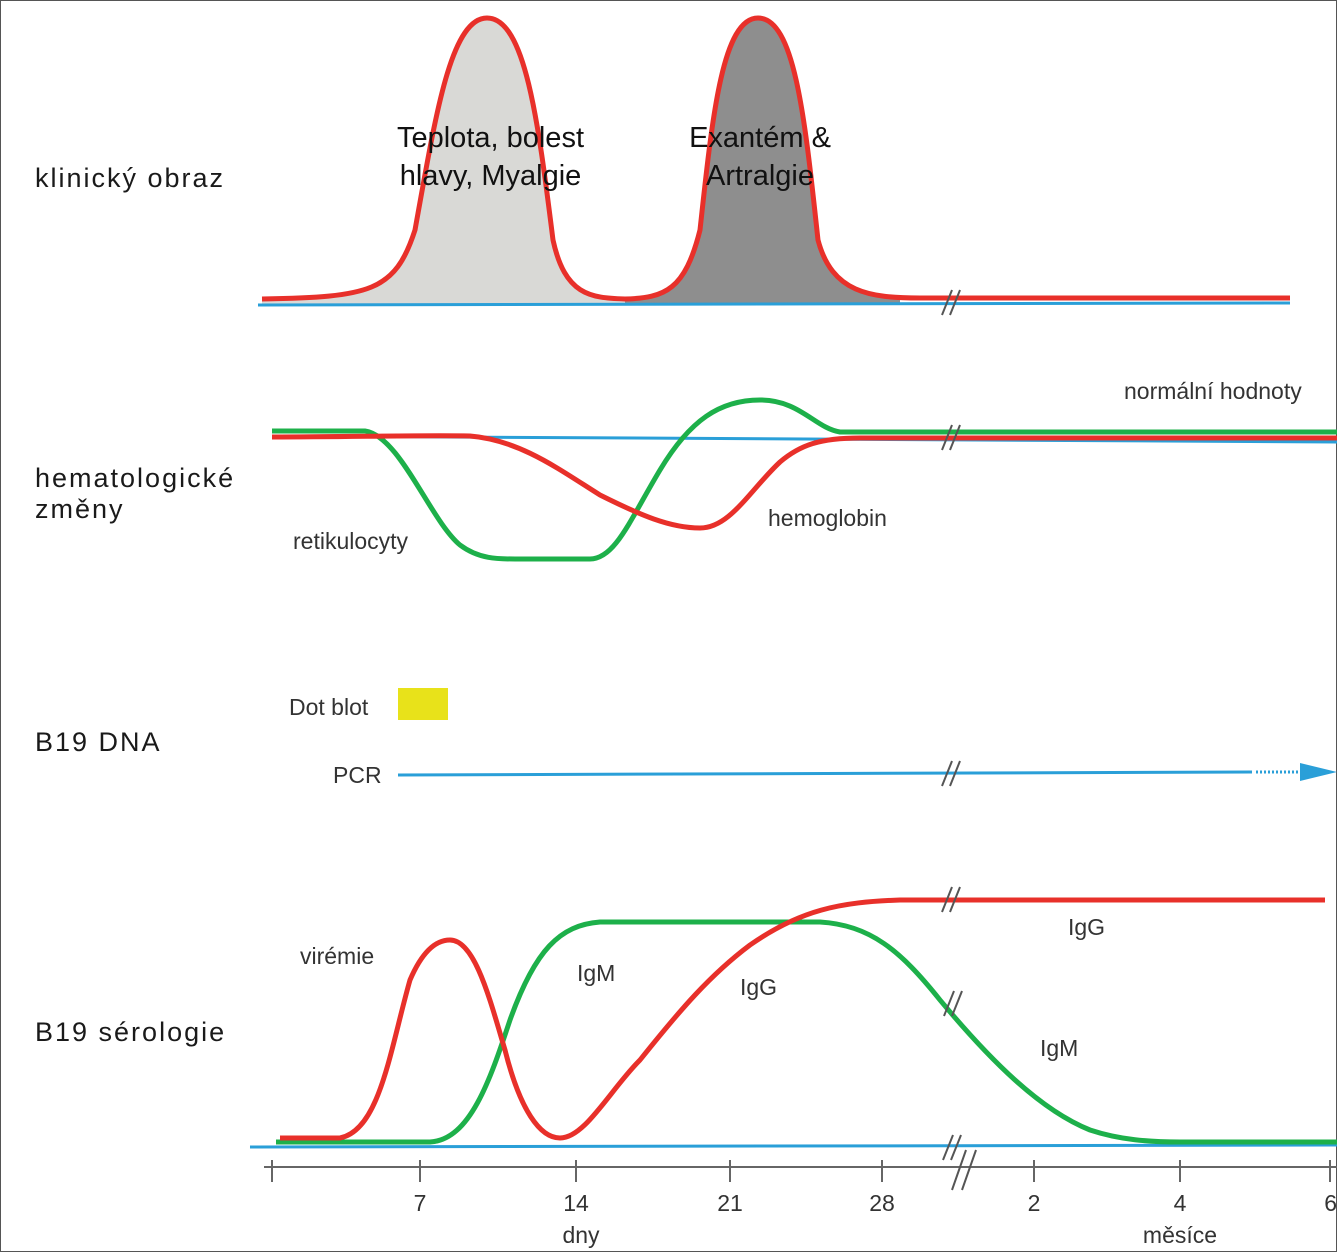  I want to click on hematology-row, so click(804, 479).